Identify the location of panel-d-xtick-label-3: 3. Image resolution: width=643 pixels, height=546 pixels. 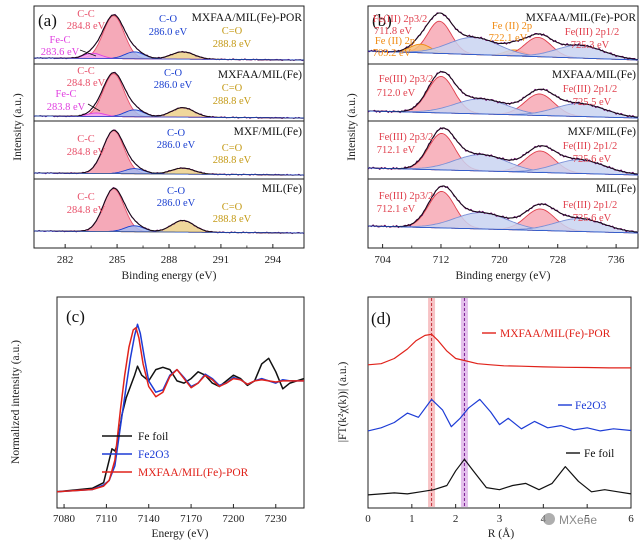
(500, 519).